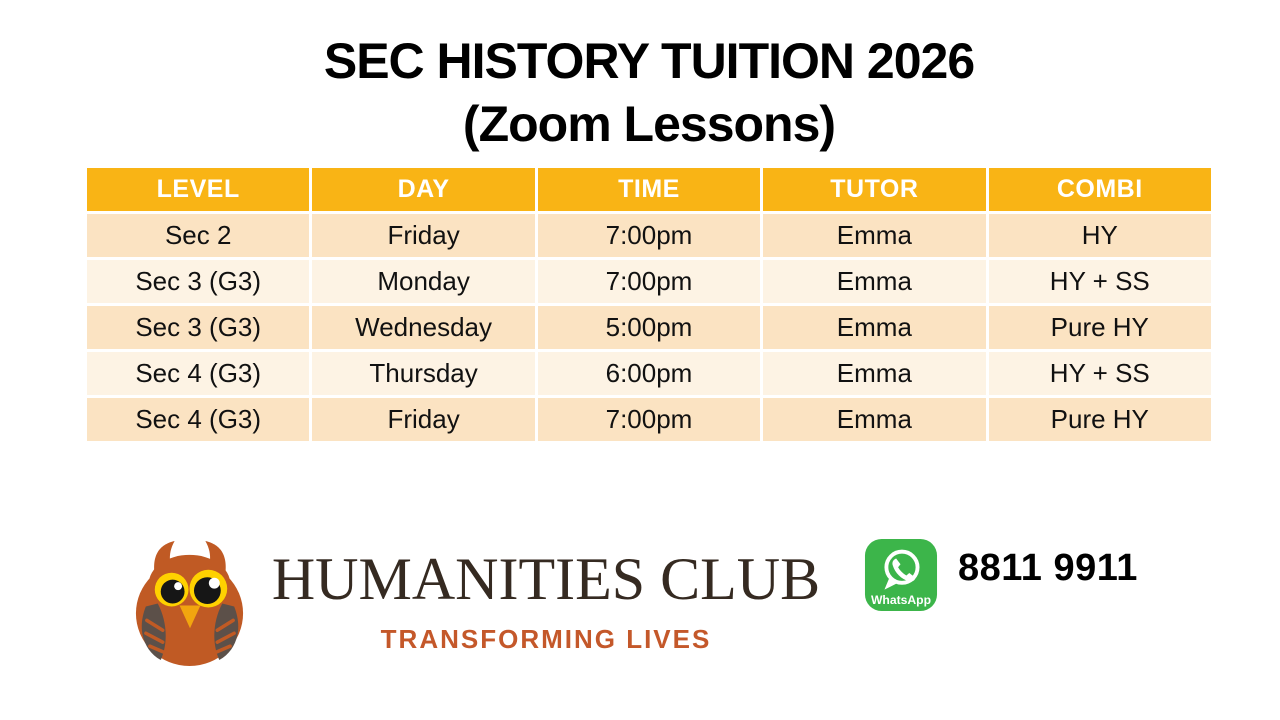  I want to click on table-row: Sec 2 Friday 7:00pm Emma HY, so click(649, 235).